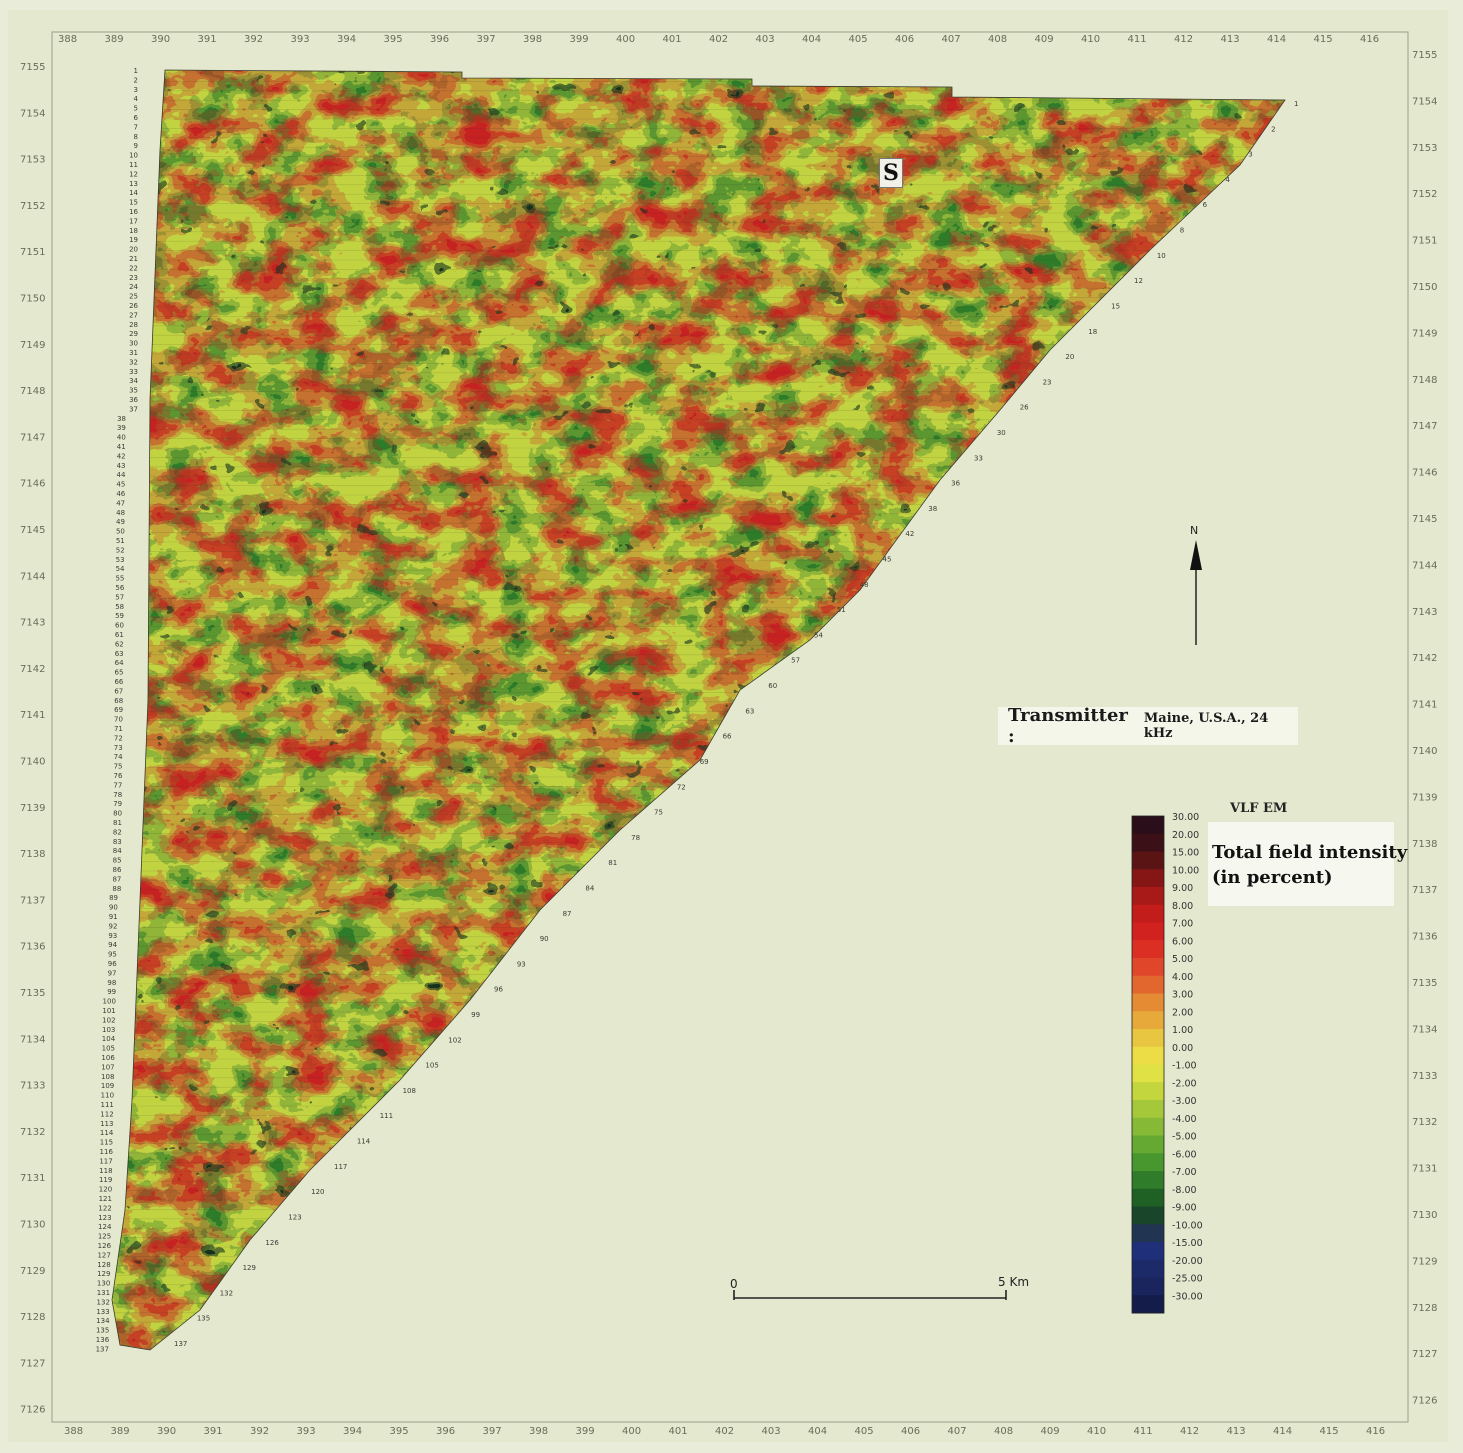 This screenshot has width=1463, height=1453. Describe the element at coordinates (795, 661) in the screenshot. I see `flight-line-number-right: 57` at that location.